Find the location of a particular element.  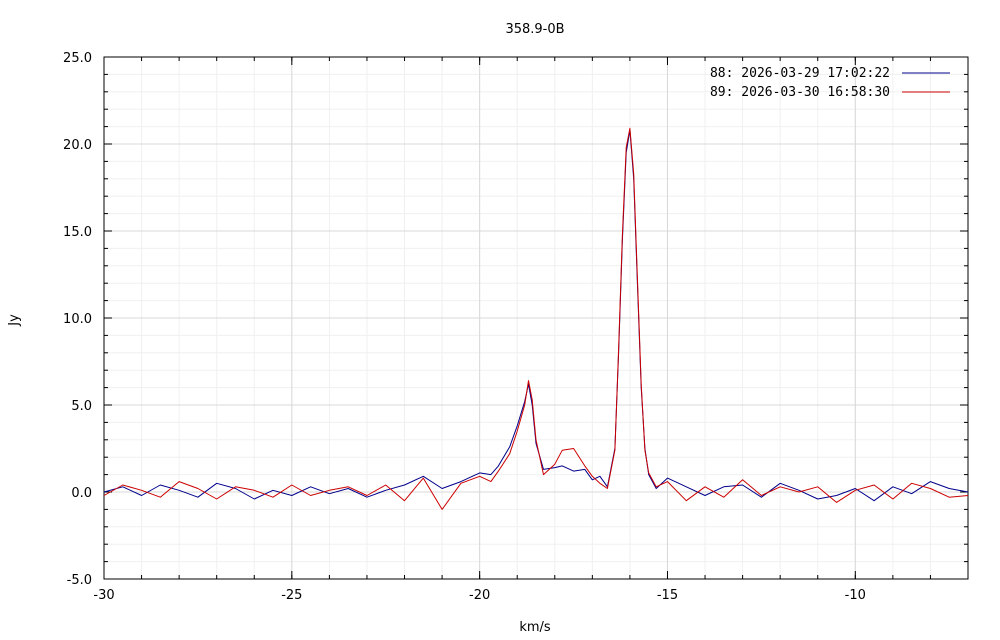

y-tick-labels: -5.0 0.0 5.0 10.0 15.0 20.0 25.0 is located at coordinates (77, 319).